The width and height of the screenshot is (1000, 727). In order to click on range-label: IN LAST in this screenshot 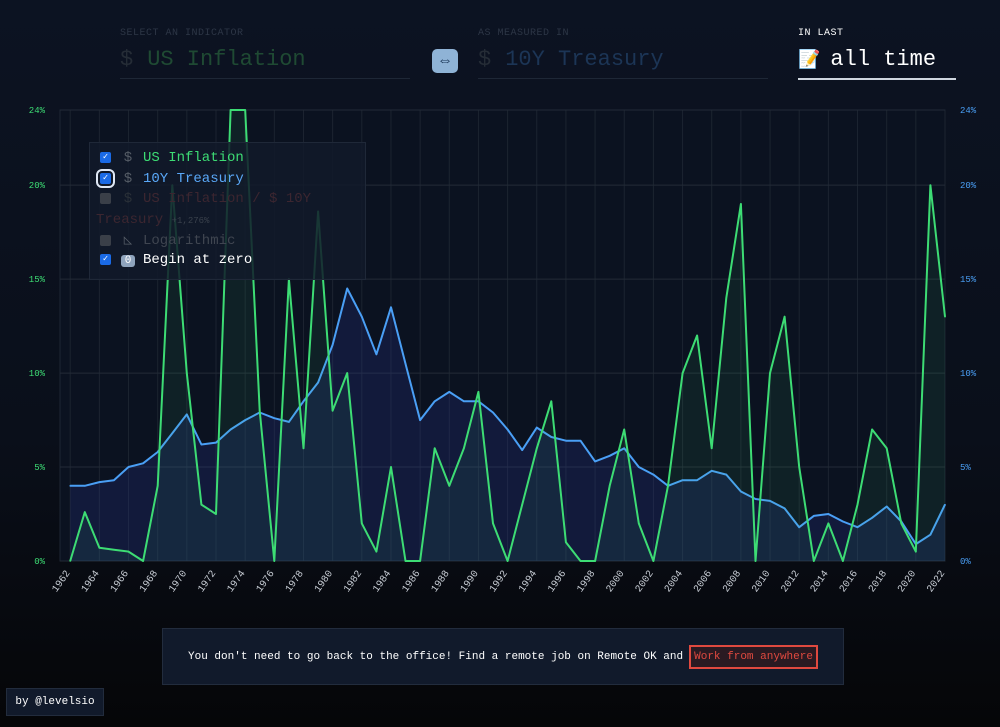, I will do `click(821, 33)`.